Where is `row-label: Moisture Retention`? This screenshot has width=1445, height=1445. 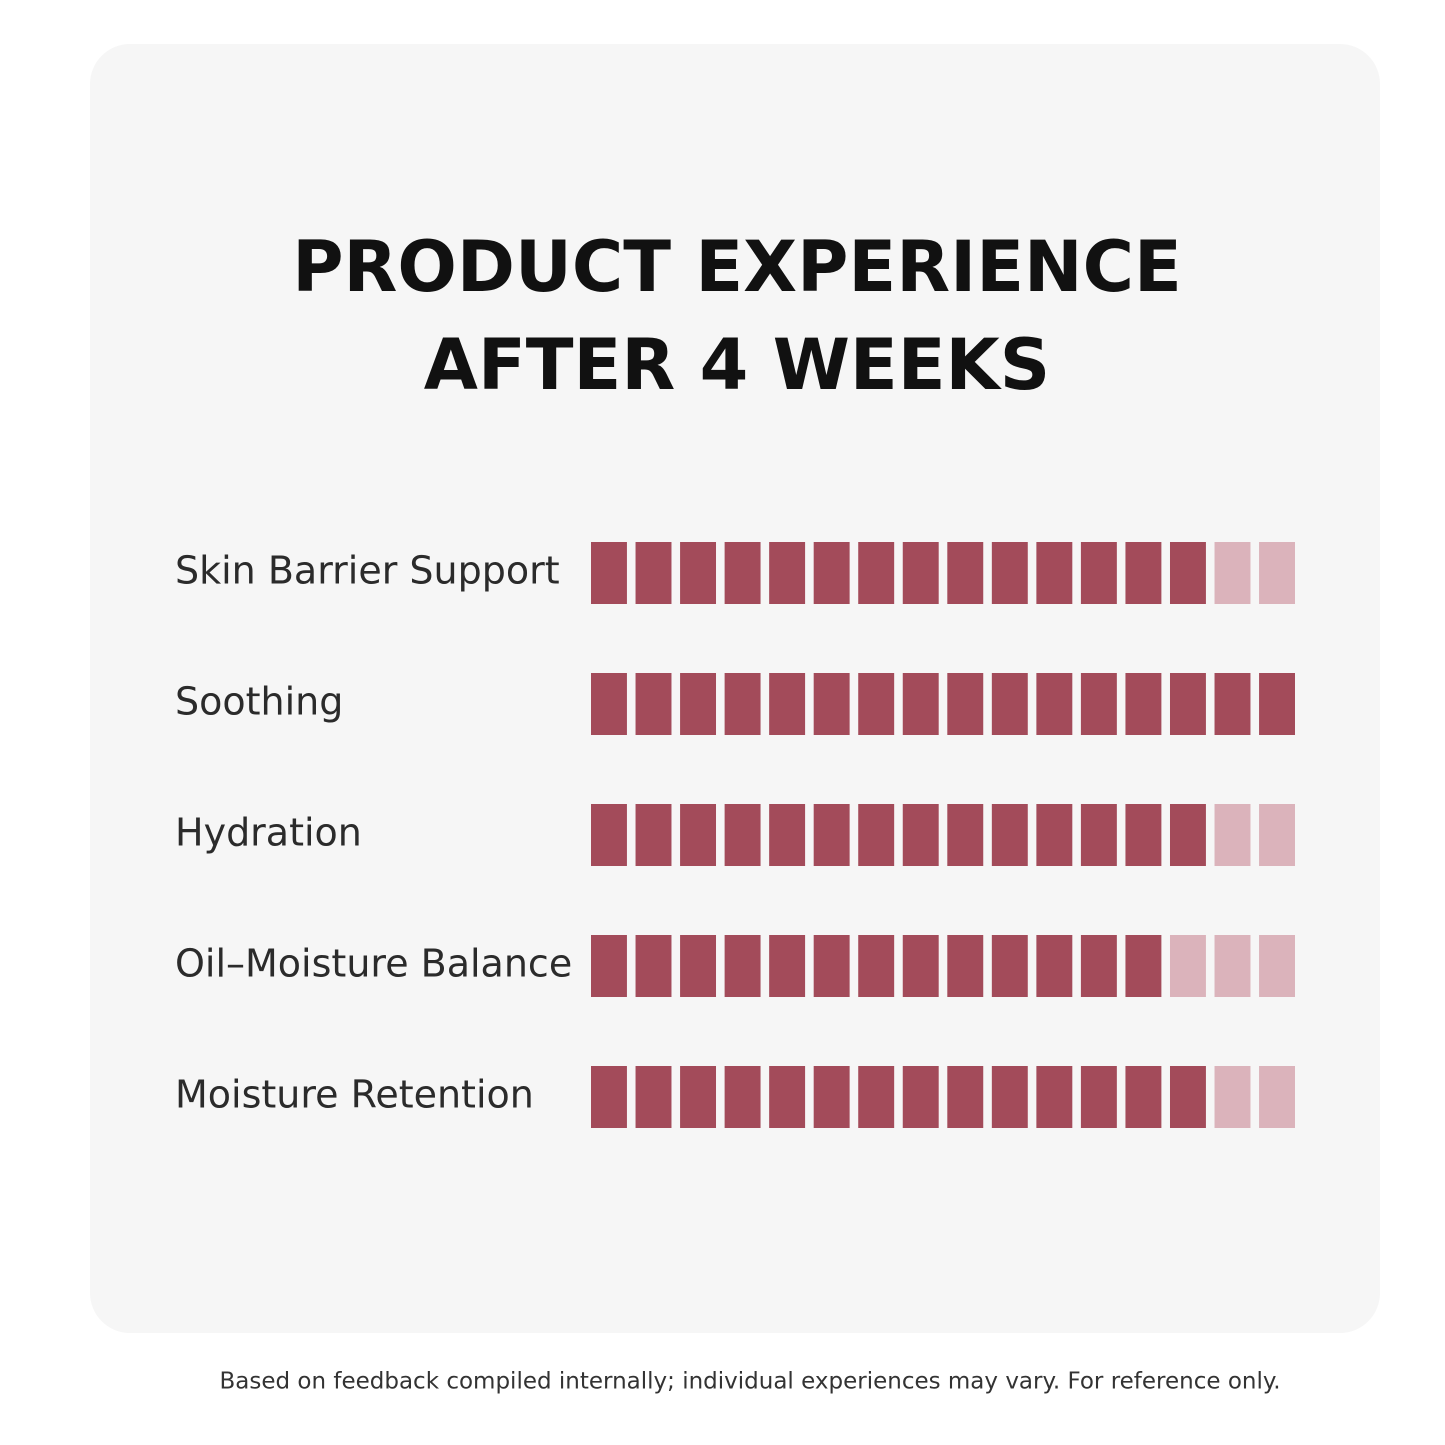 row-label: Moisture Retention is located at coordinates (354, 1095).